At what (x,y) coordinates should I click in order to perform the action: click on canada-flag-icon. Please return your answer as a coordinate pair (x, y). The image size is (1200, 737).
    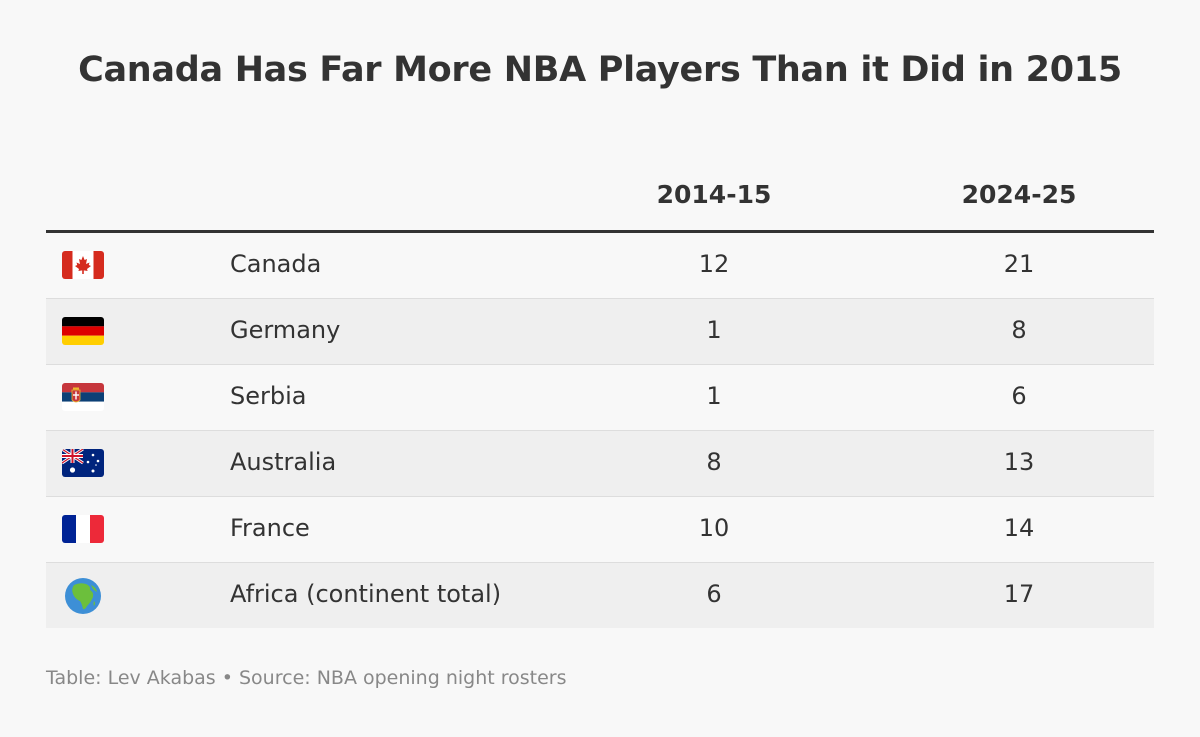
    Looking at the image, I should click on (83, 265).